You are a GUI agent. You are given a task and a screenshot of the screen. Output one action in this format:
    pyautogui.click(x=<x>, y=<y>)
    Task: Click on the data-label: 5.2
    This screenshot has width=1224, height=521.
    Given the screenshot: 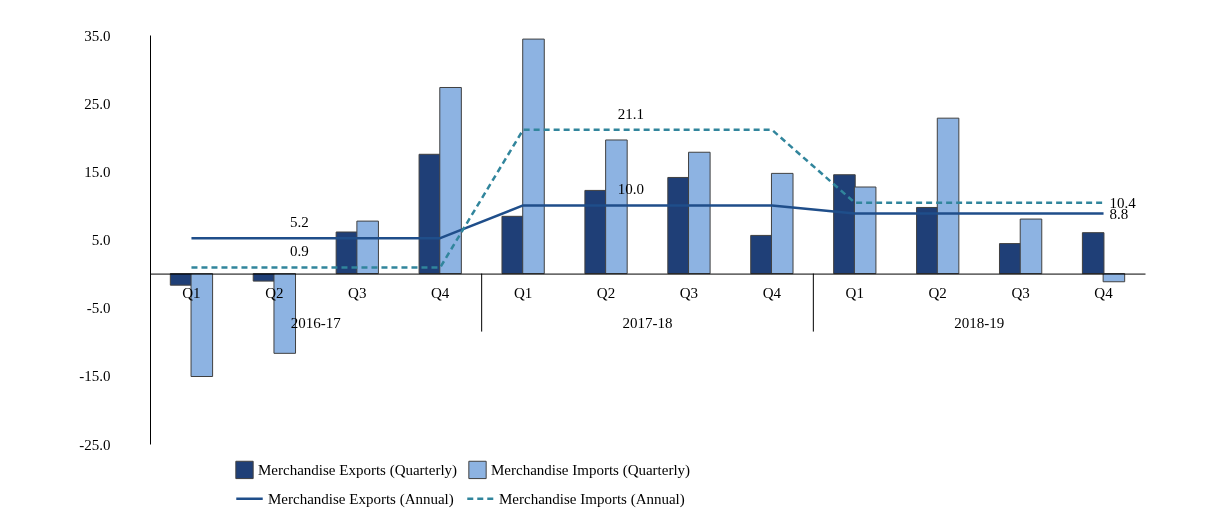 What is the action you would take?
    pyautogui.click(x=299, y=222)
    